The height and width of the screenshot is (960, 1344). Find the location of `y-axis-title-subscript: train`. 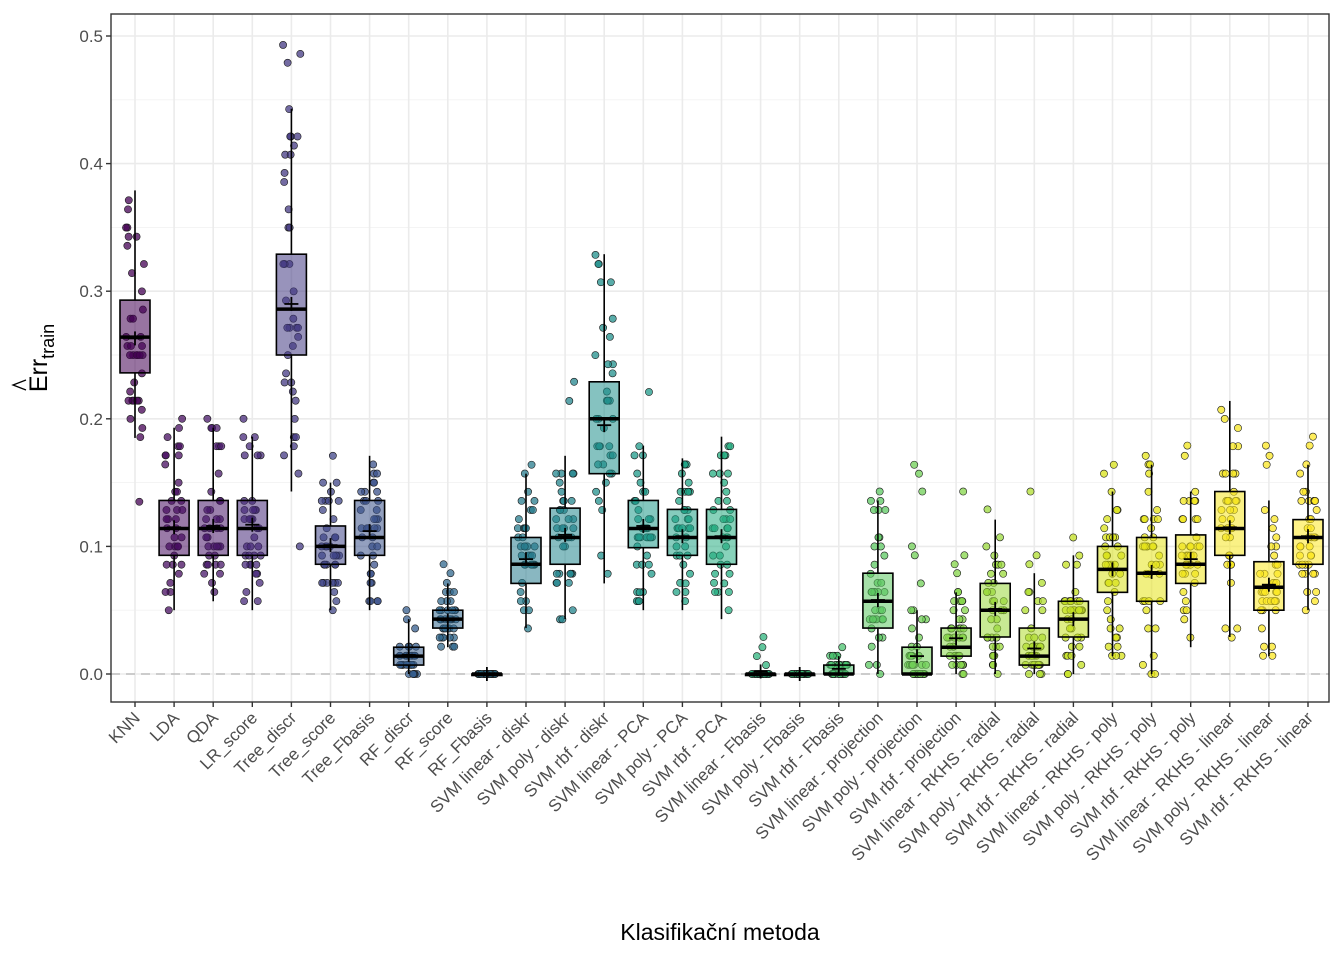

y-axis-title-subscript: train is located at coordinates (48, 341).